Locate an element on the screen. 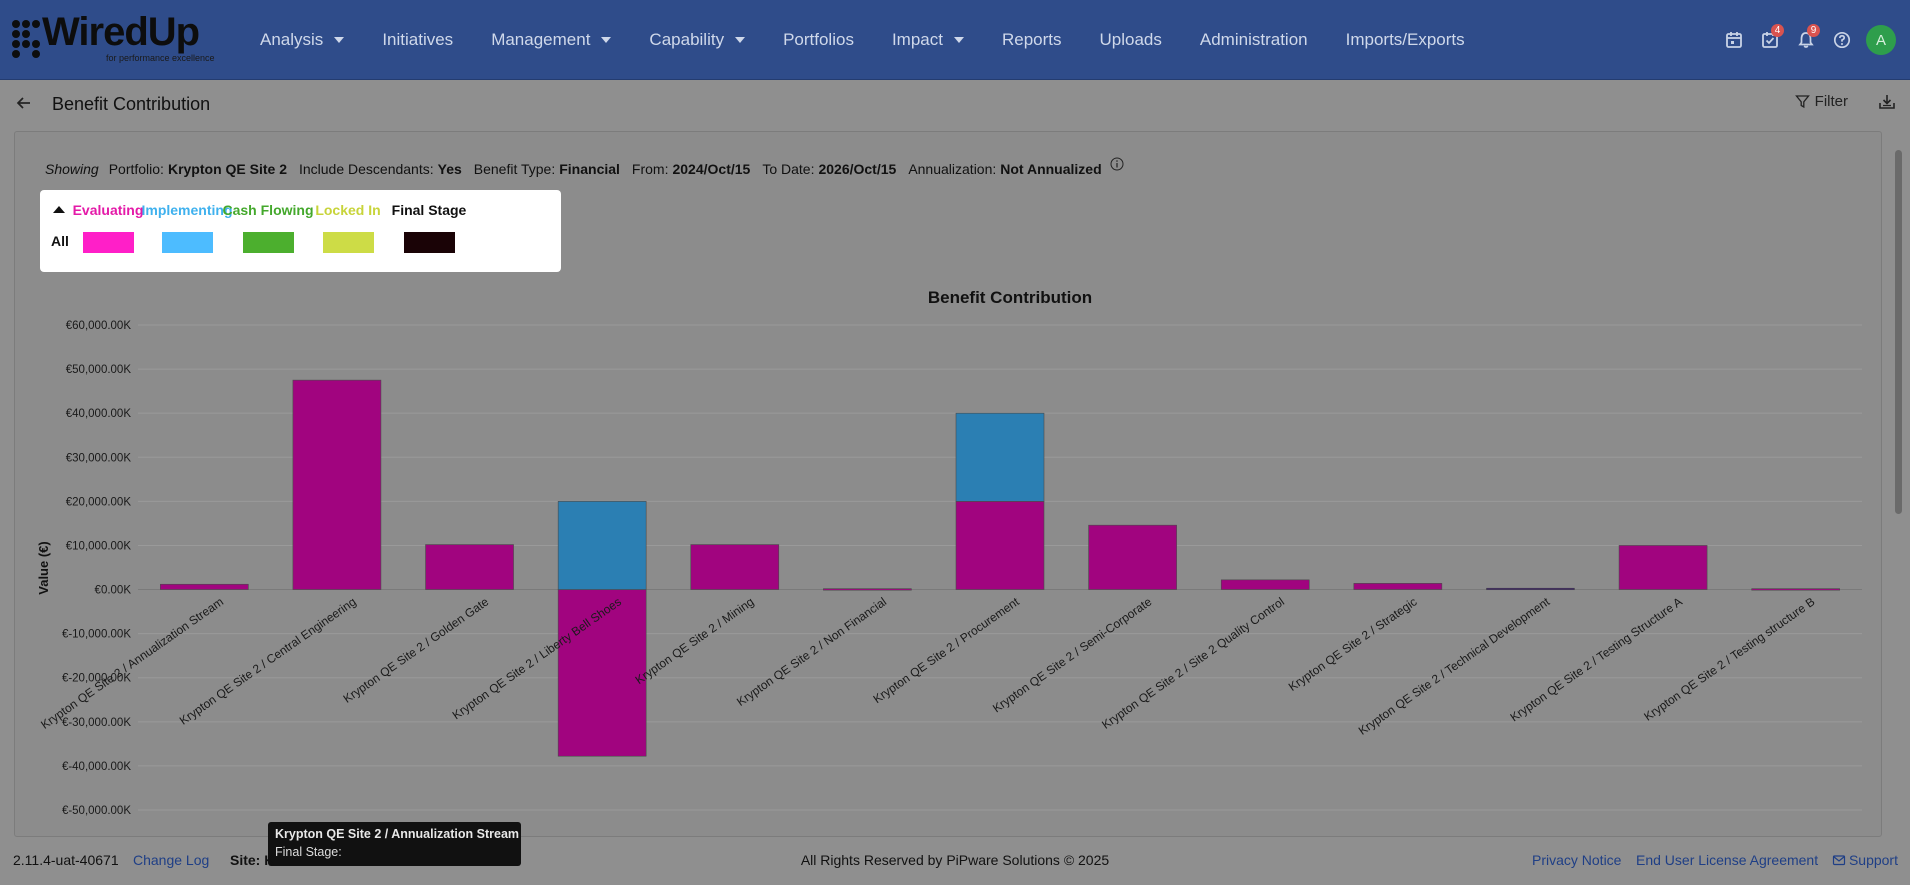 The height and width of the screenshot is (885, 1910). top-right-icons: 4 9 A is located at coordinates (1813, 40).